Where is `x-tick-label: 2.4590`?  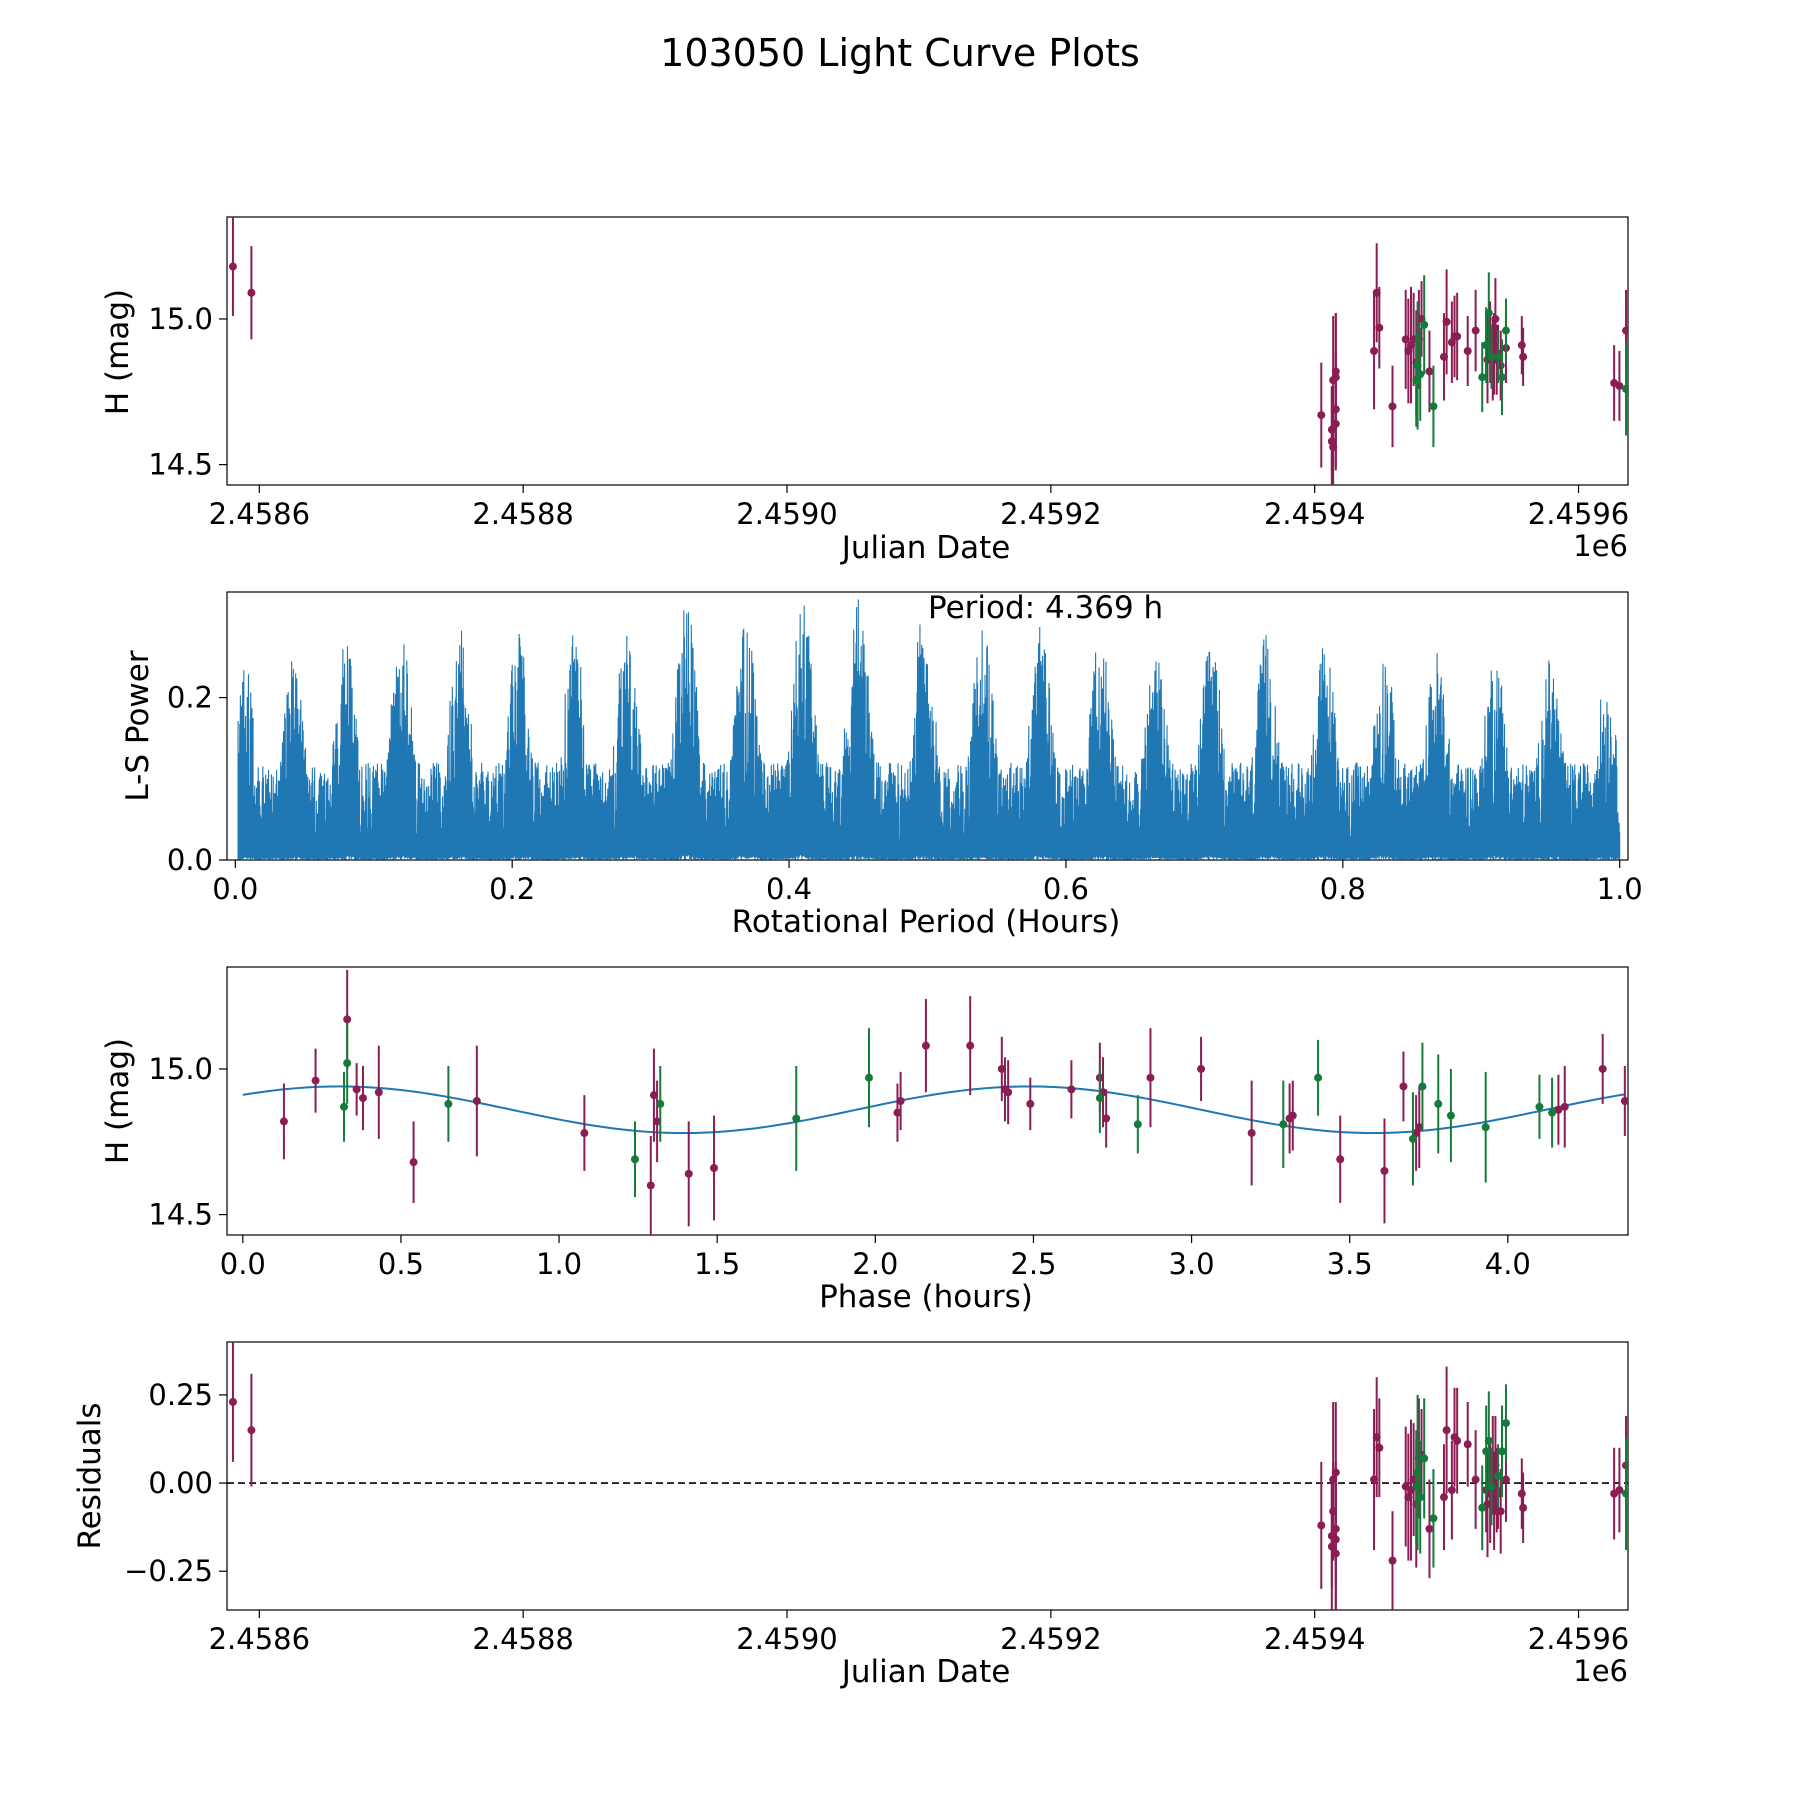 x-tick-label: 2.4590 is located at coordinates (786, 1639).